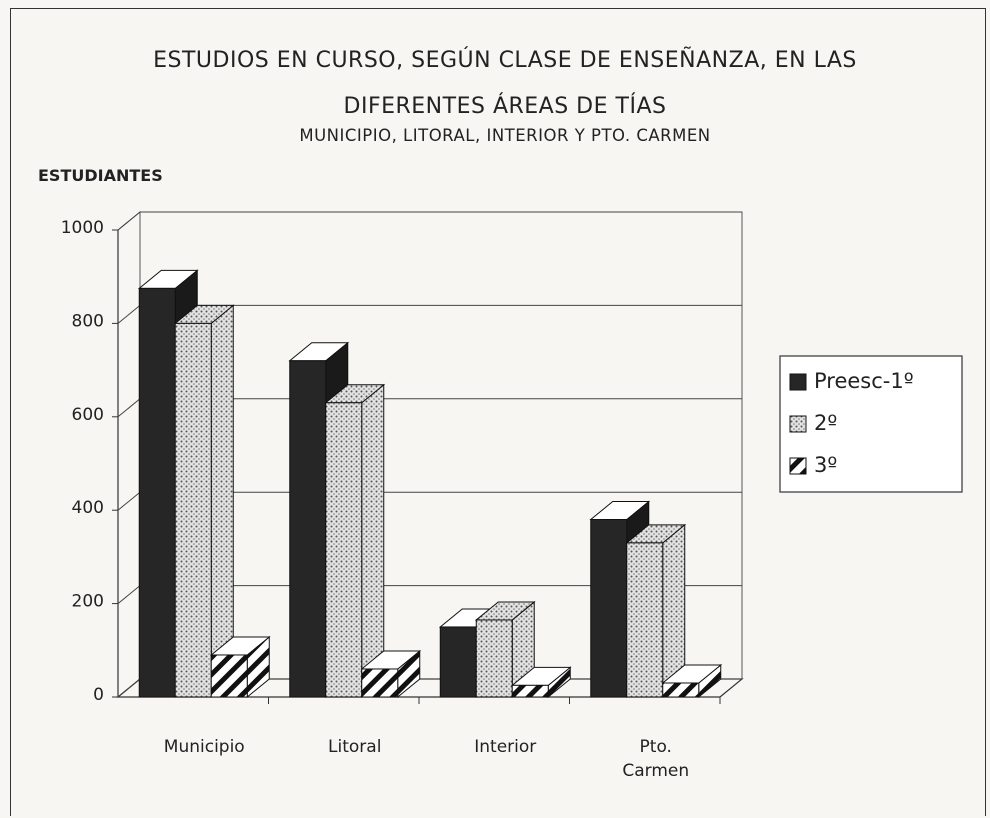 The image size is (990, 818). I want to click on grid-line, so click(429, 221).